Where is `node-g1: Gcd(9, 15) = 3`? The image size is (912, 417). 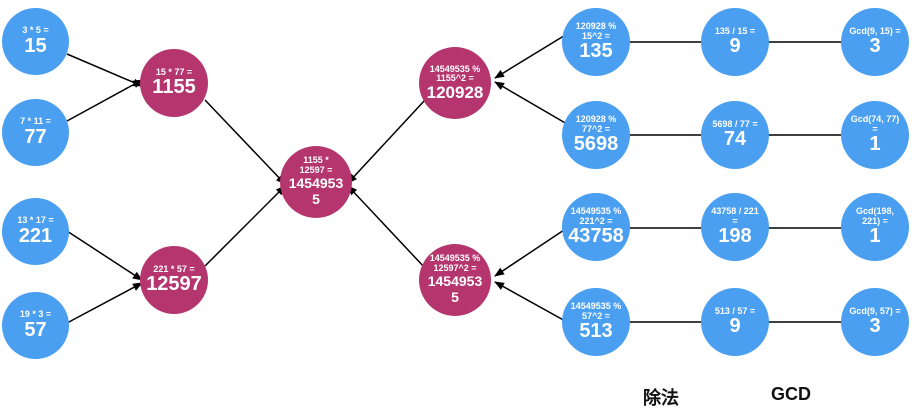
node-g1: Gcd(9, 15) = 3 is located at coordinates (875, 42).